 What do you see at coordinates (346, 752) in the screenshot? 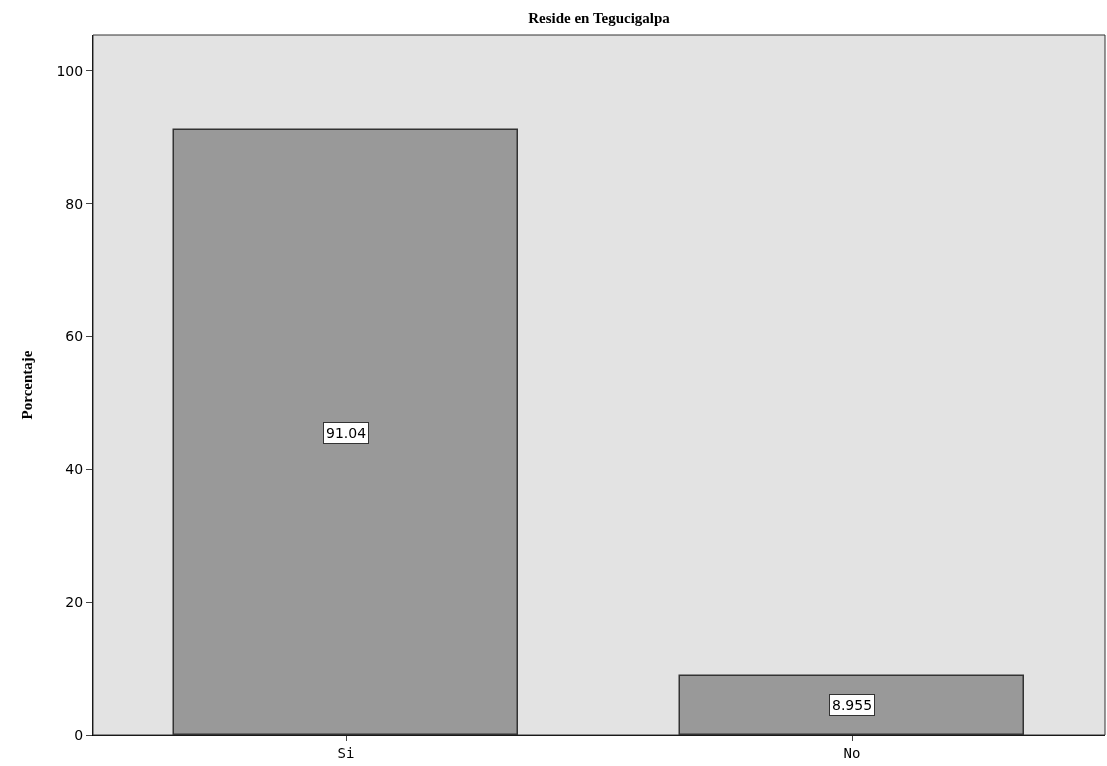
I see `x-tick-label: Si` at bounding box center [346, 752].